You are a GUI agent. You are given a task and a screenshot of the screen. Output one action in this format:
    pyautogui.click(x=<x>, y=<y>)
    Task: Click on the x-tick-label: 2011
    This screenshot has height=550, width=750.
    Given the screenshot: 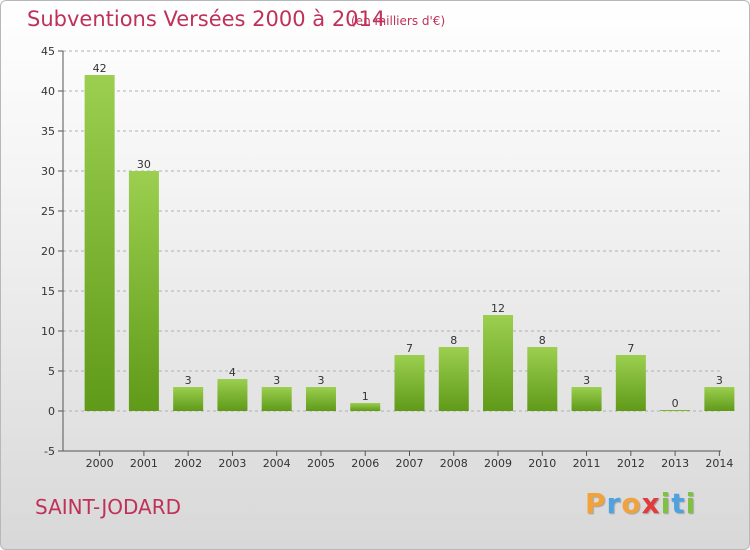 What is the action you would take?
    pyautogui.click(x=587, y=463)
    